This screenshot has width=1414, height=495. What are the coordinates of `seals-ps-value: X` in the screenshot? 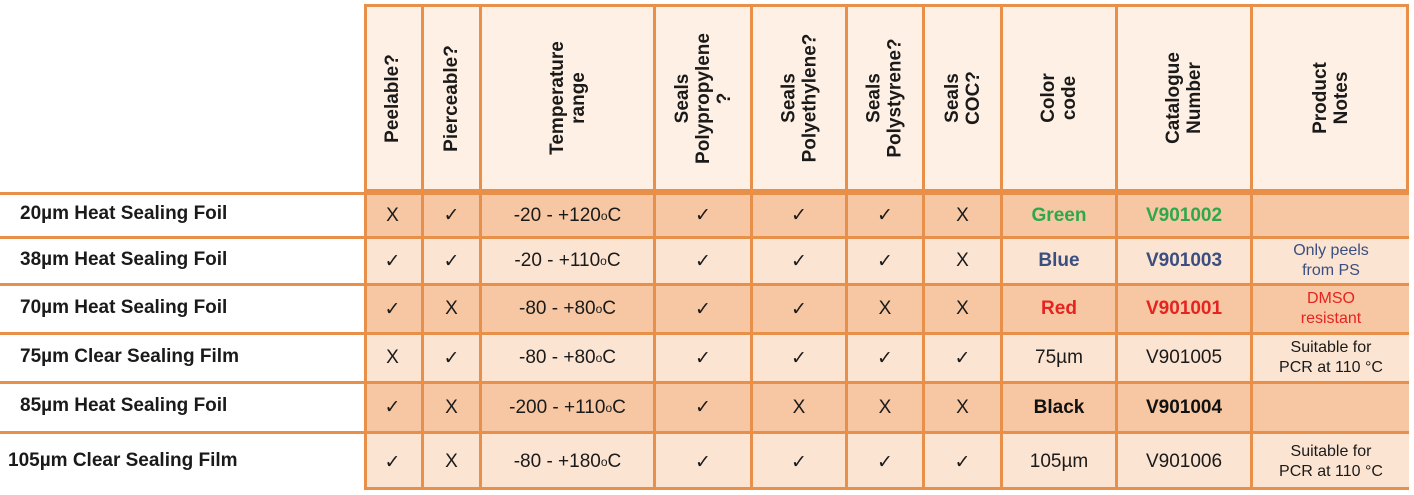 It's located at (885, 308).